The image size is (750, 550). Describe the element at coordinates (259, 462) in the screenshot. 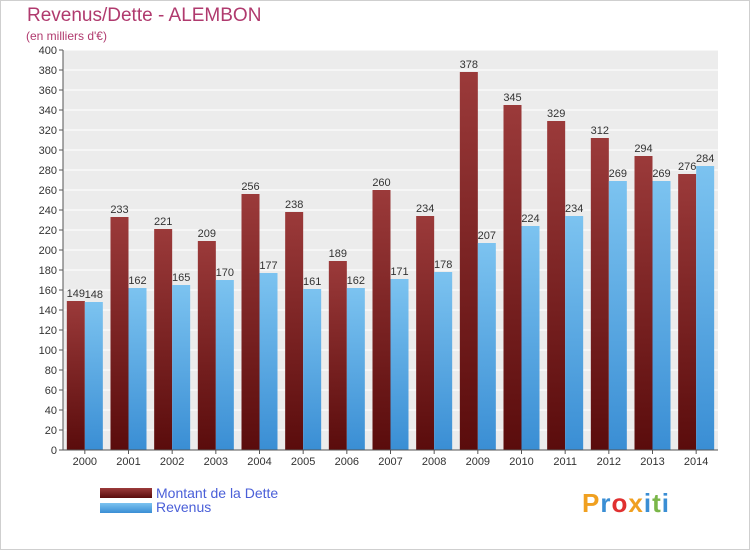

I see `x-tick-label: 2004` at that location.